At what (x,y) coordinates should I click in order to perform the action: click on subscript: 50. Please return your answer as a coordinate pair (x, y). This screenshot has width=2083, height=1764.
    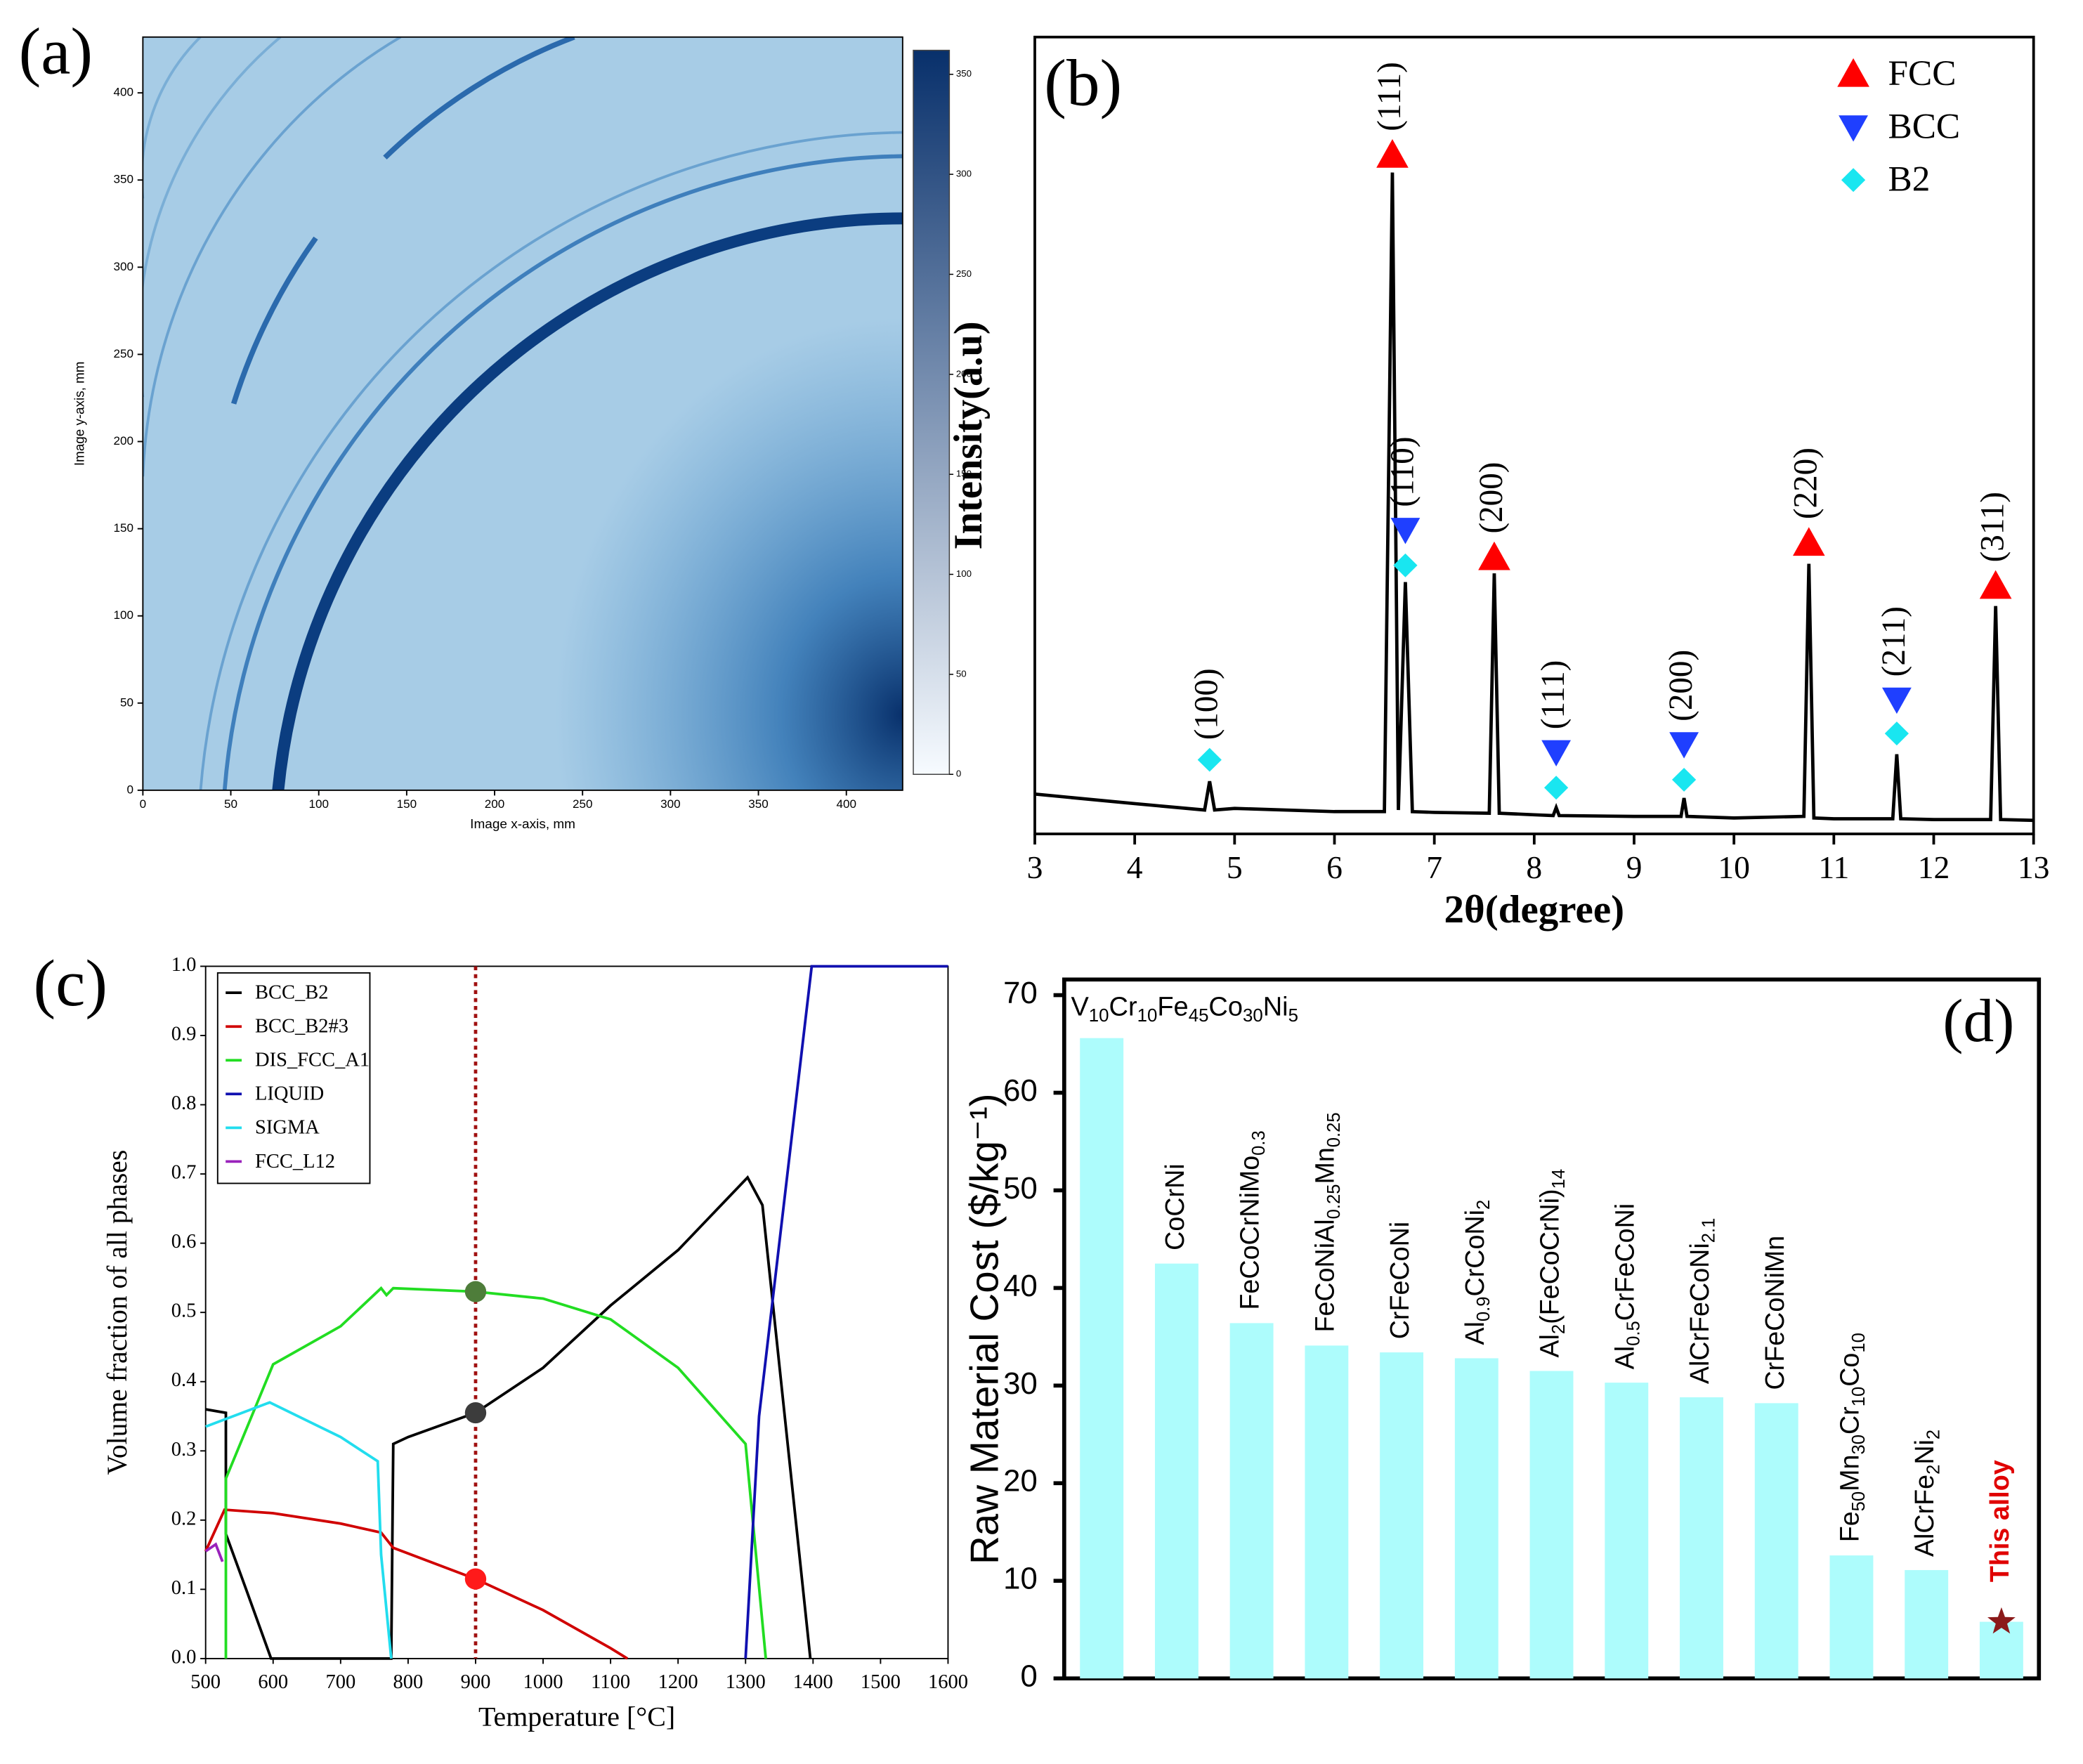
    Looking at the image, I should click on (1859, 1501).